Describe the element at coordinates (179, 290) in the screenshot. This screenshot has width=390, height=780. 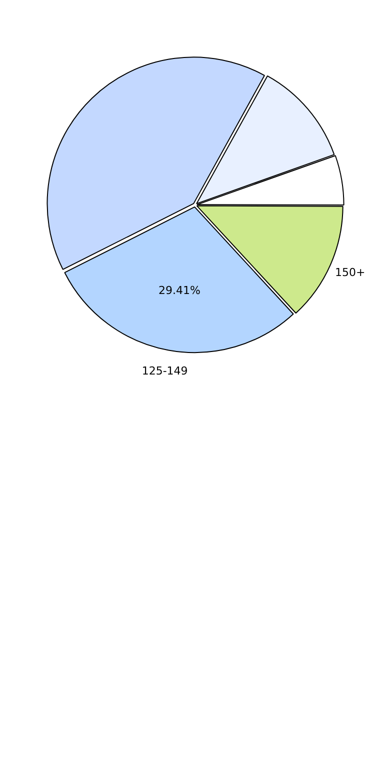
I see `data-label: 29.41%` at that location.